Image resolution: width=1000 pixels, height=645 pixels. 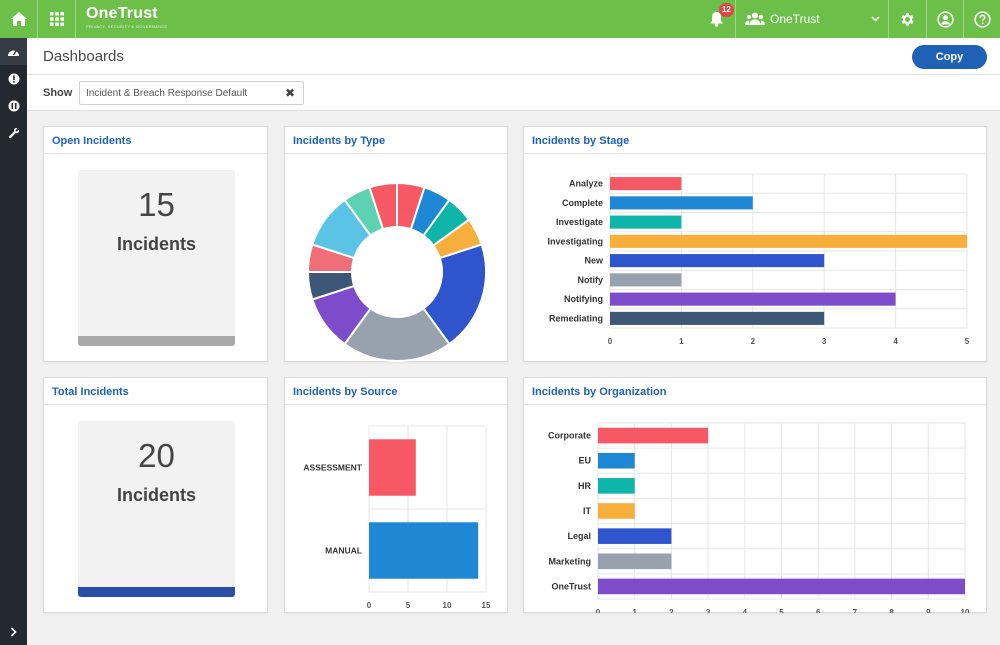 I want to click on category-label: Notifying, so click(x=583, y=299).